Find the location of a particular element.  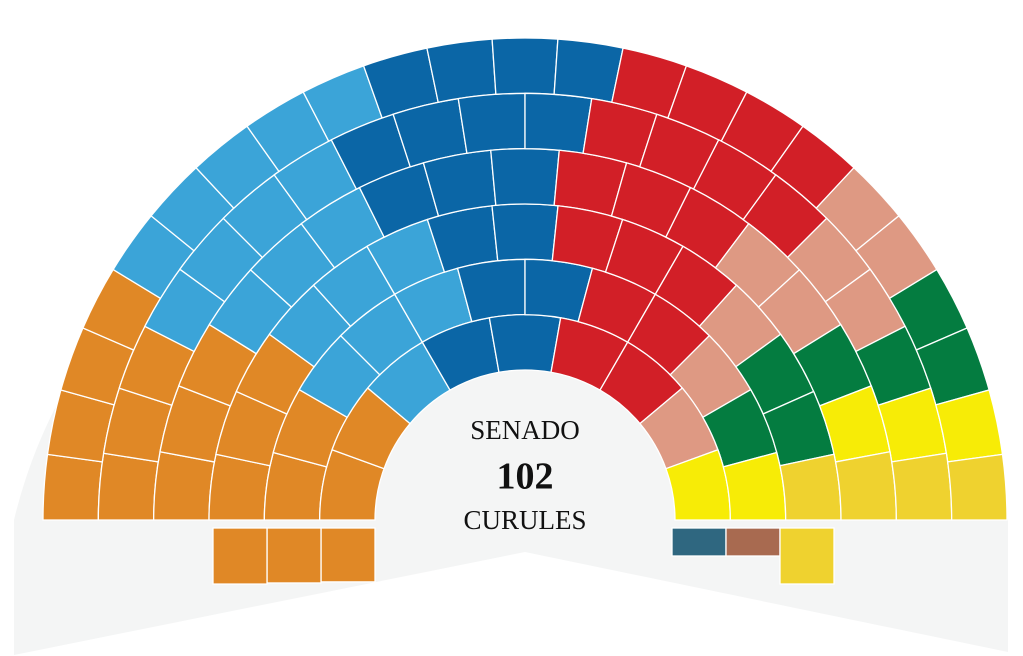

chart-subtitle: CURULES is located at coordinates (524, 520).